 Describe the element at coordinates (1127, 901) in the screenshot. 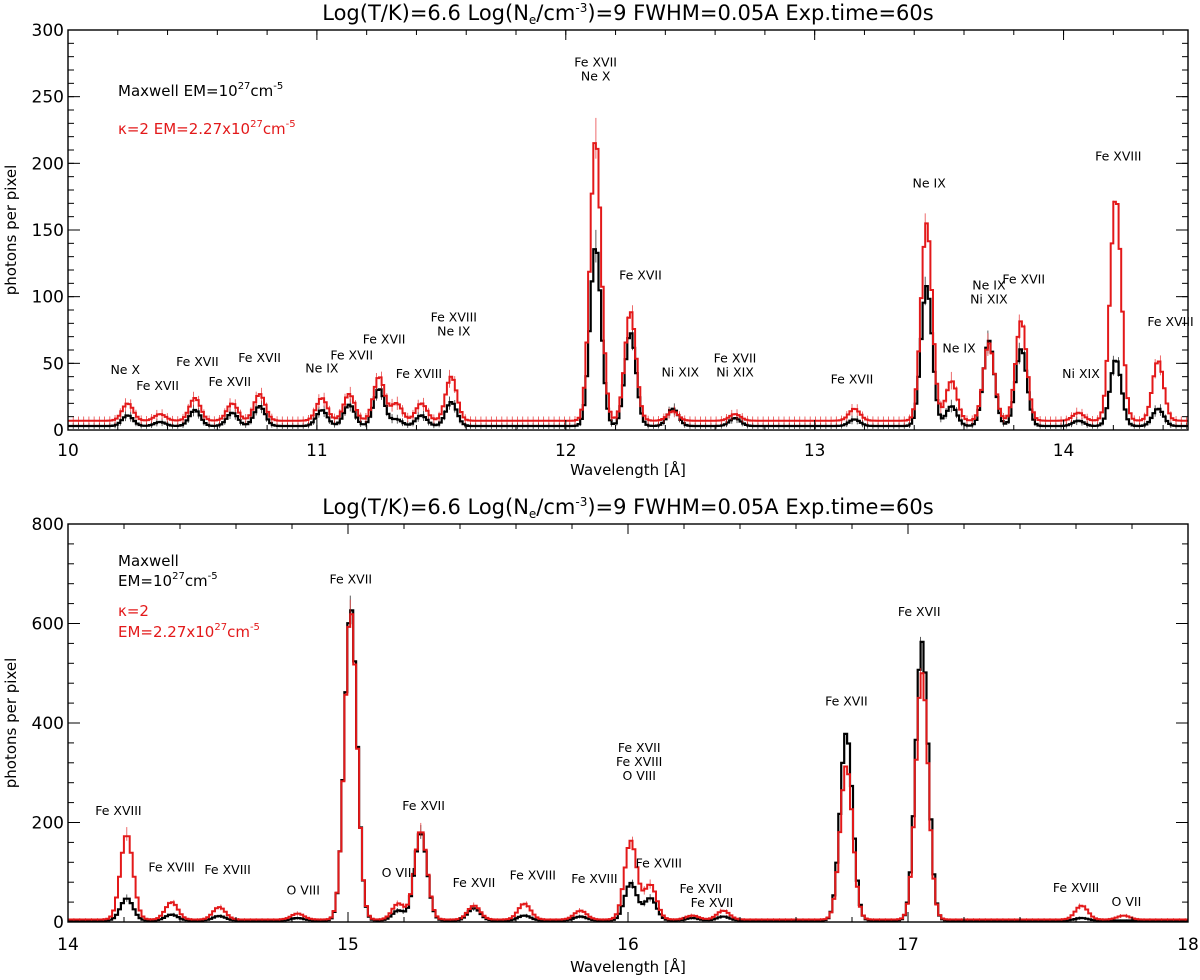

I see `line-annotation: O VII` at that location.